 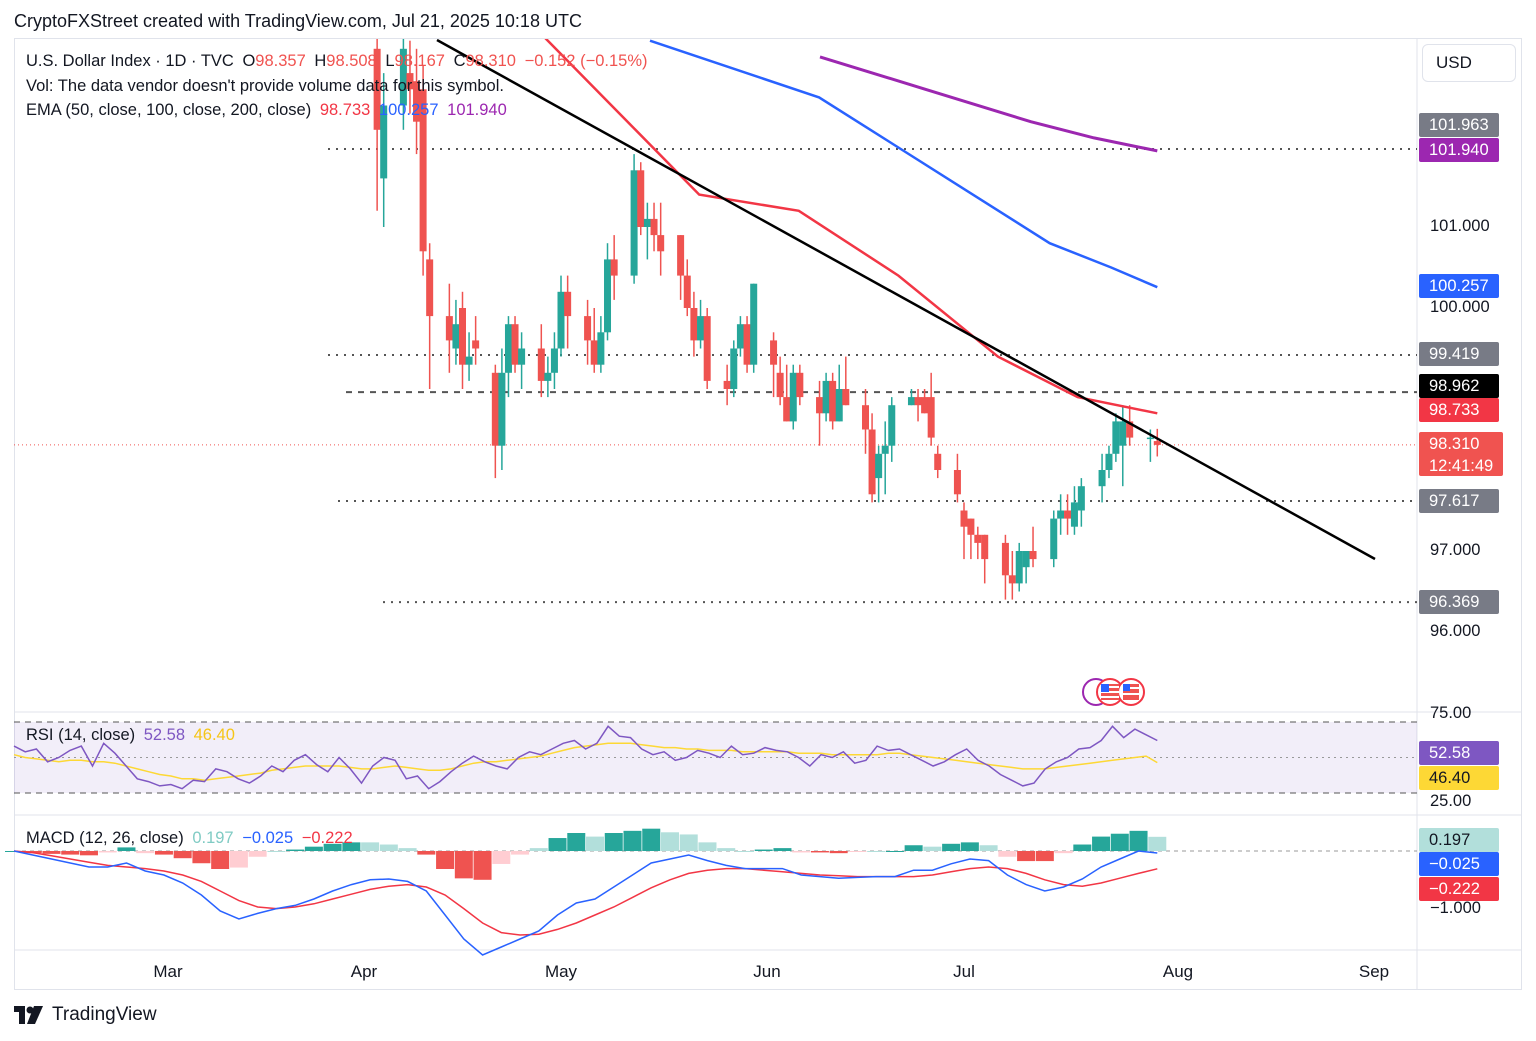 I want to click on legend-rsi: RSI (14, close) 52.58 46.40, so click(x=130, y=735).